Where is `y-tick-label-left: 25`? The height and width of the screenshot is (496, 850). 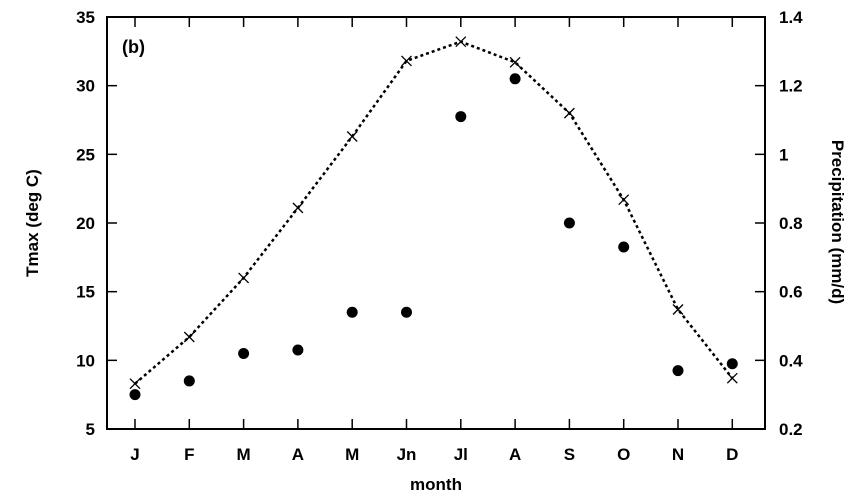
y-tick-label-left: 25 is located at coordinates (85, 154).